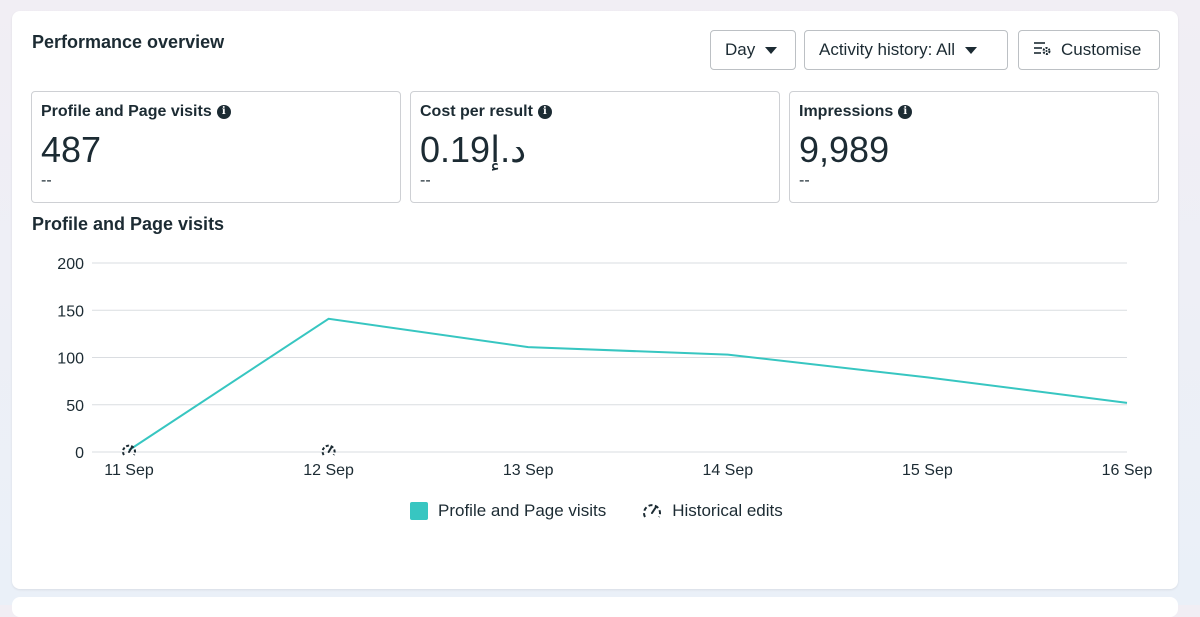  I want to click on legend-item-historical-edits: Historical edits, so click(712, 511).